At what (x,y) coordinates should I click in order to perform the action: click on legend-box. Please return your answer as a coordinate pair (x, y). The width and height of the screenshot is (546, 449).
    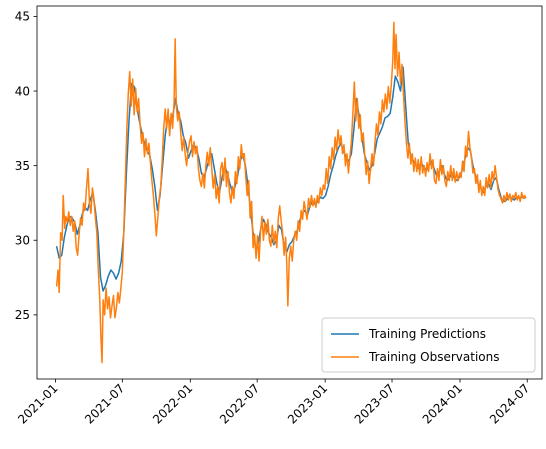
    Looking at the image, I should click on (428, 345).